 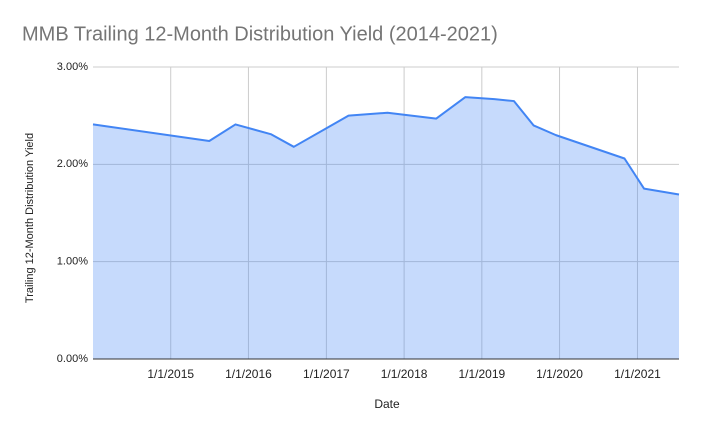 I want to click on y-tick-label: 2.00%, so click(x=72, y=164).